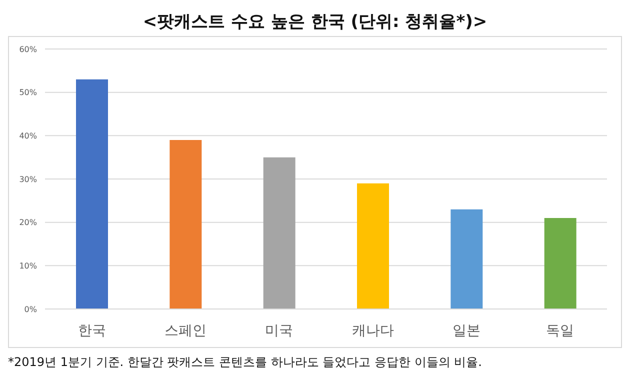 This screenshot has height=384, width=630. Describe the element at coordinates (185, 330) in the screenshot. I see `x-tick-label: 스페인` at that location.